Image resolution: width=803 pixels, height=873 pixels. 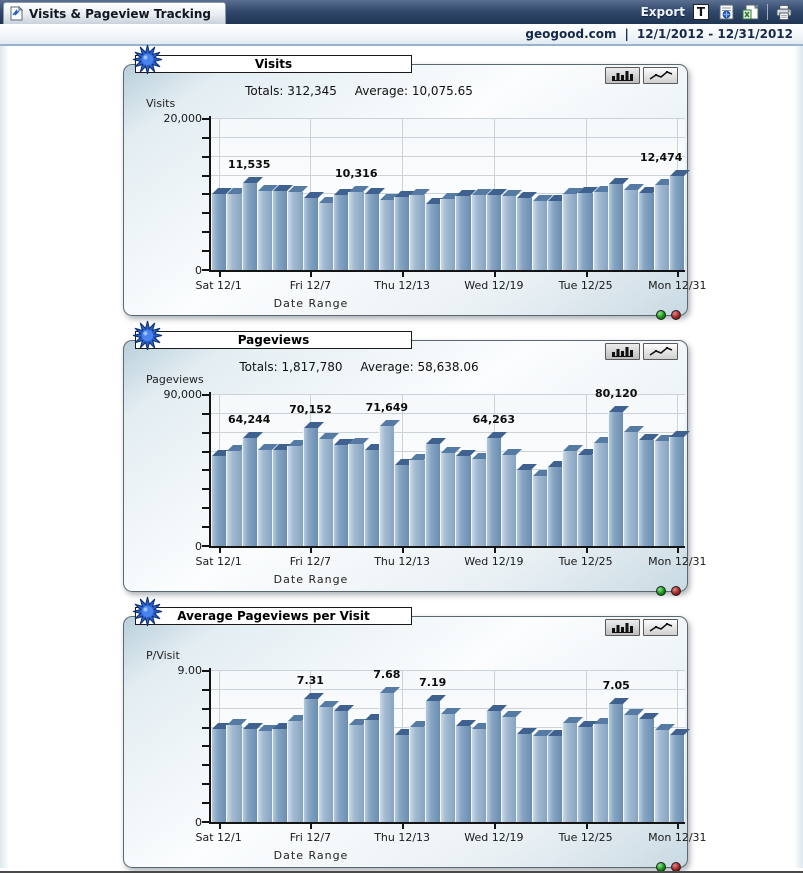 What do you see at coordinates (417, 232) in the screenshot?
I see `bar-12/14` at bounding box center [417, 232].